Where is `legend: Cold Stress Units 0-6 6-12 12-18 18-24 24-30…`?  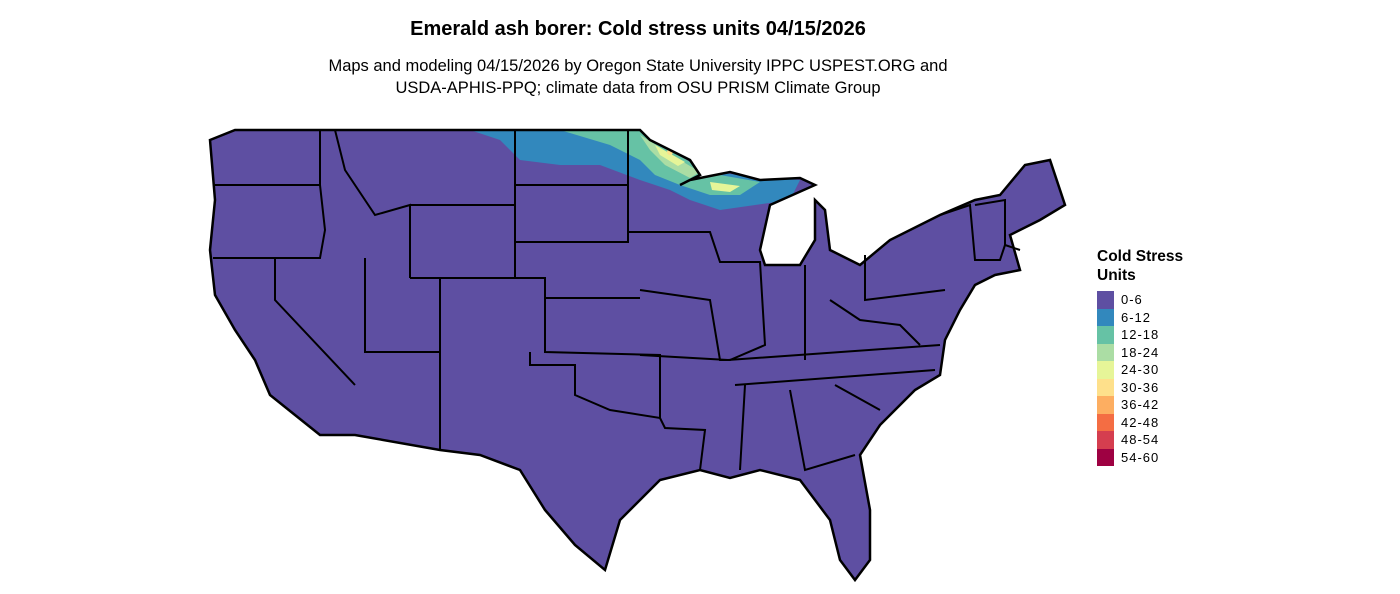 legend: Cold Stress Units 0-6 6-12 12-18 18-24 24-30… is located at coordinates (1152, 356).